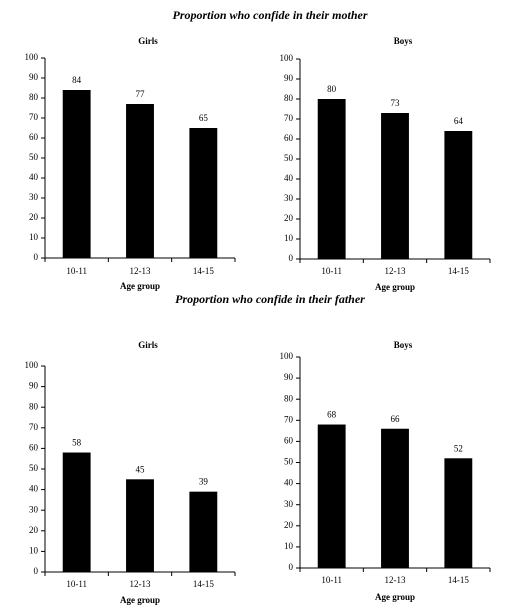 This screenshot has height=616, width=511. Describe the element at coordinates (459, 121) in the screenshot. I see `data-label: 64` at that location.